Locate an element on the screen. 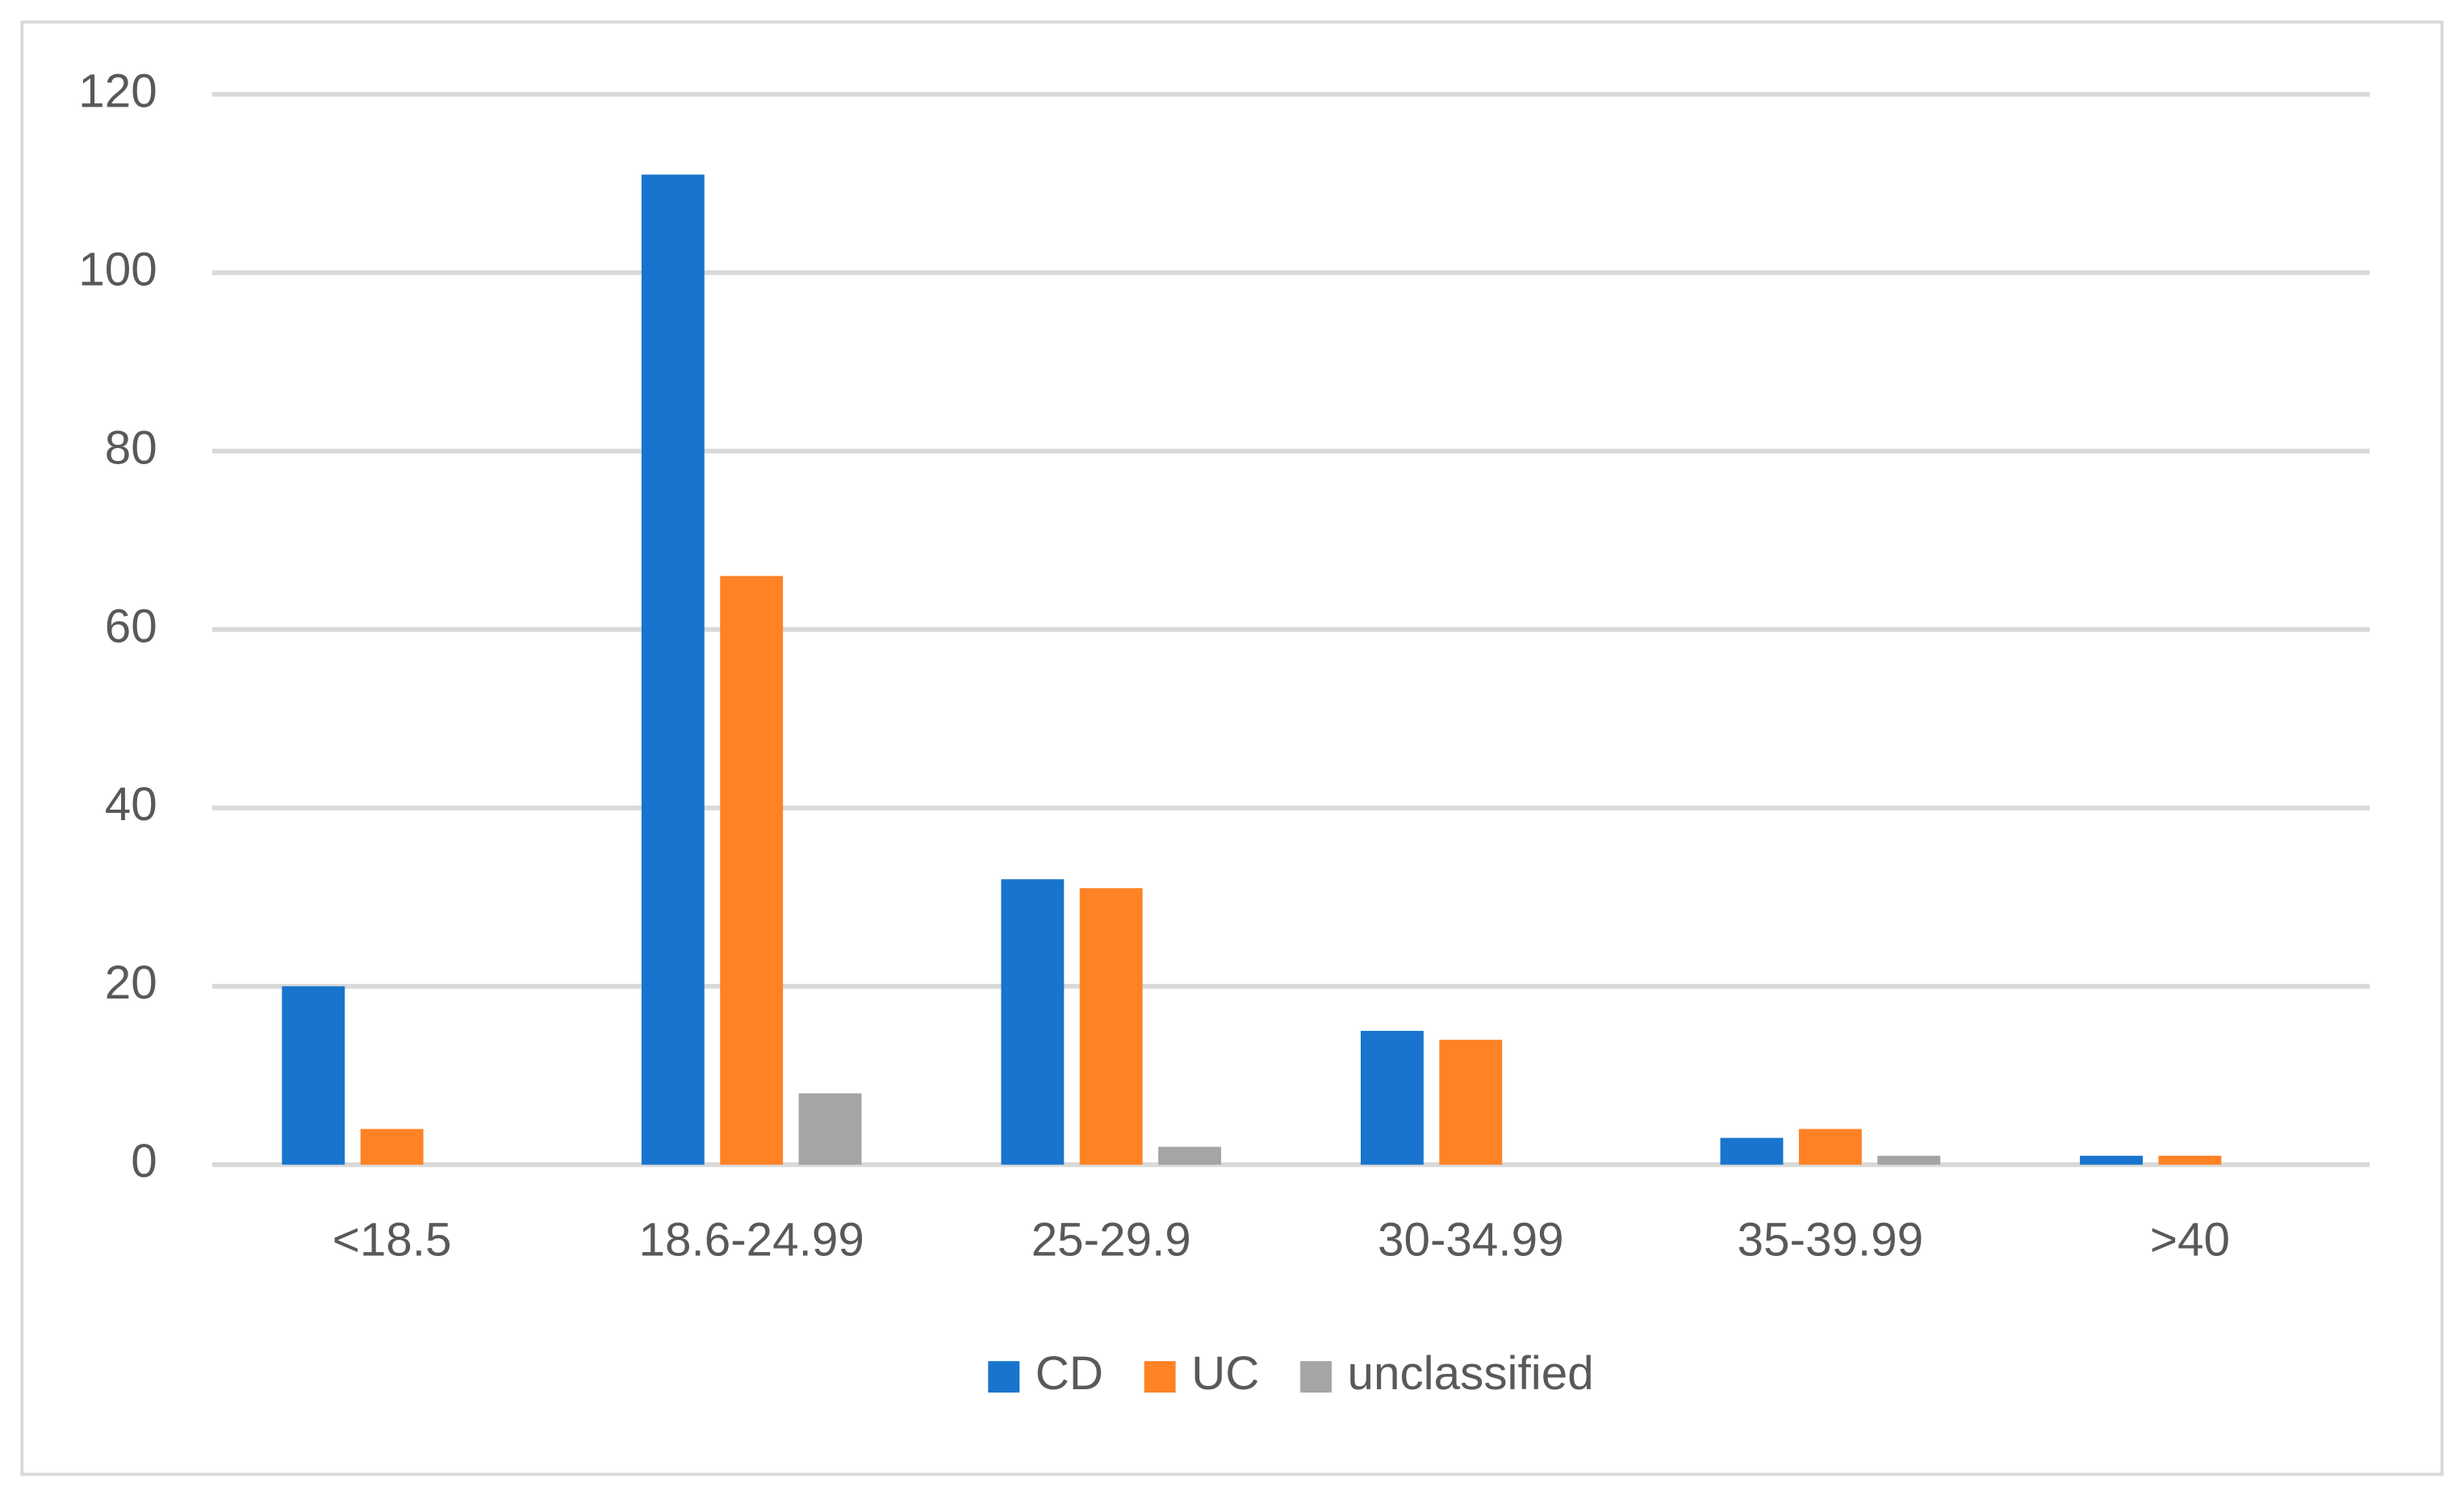  y-tick-label: 100 is located at coordinates (117, 269).